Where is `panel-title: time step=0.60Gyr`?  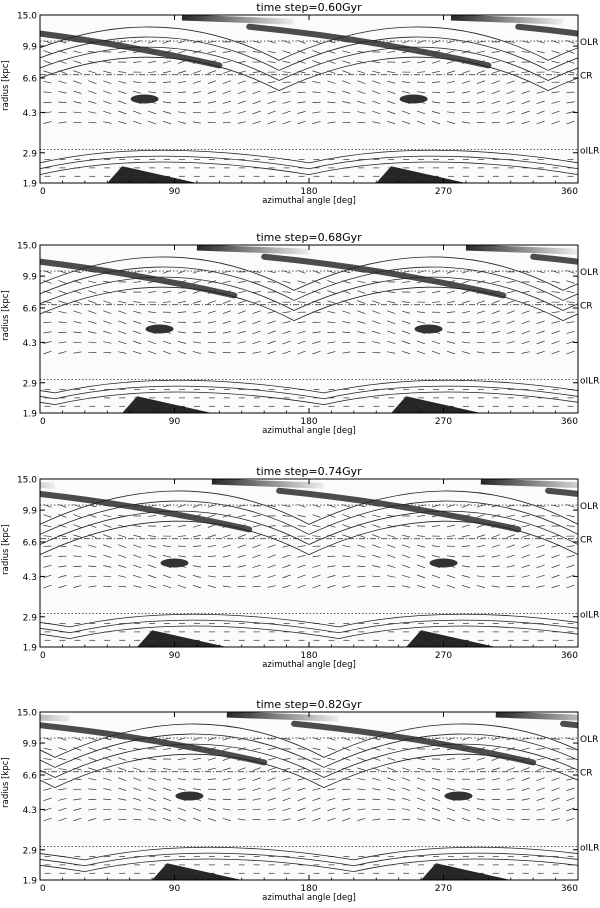
panel-title: time step=0.60Gyr is located at coordinates (309, 7).